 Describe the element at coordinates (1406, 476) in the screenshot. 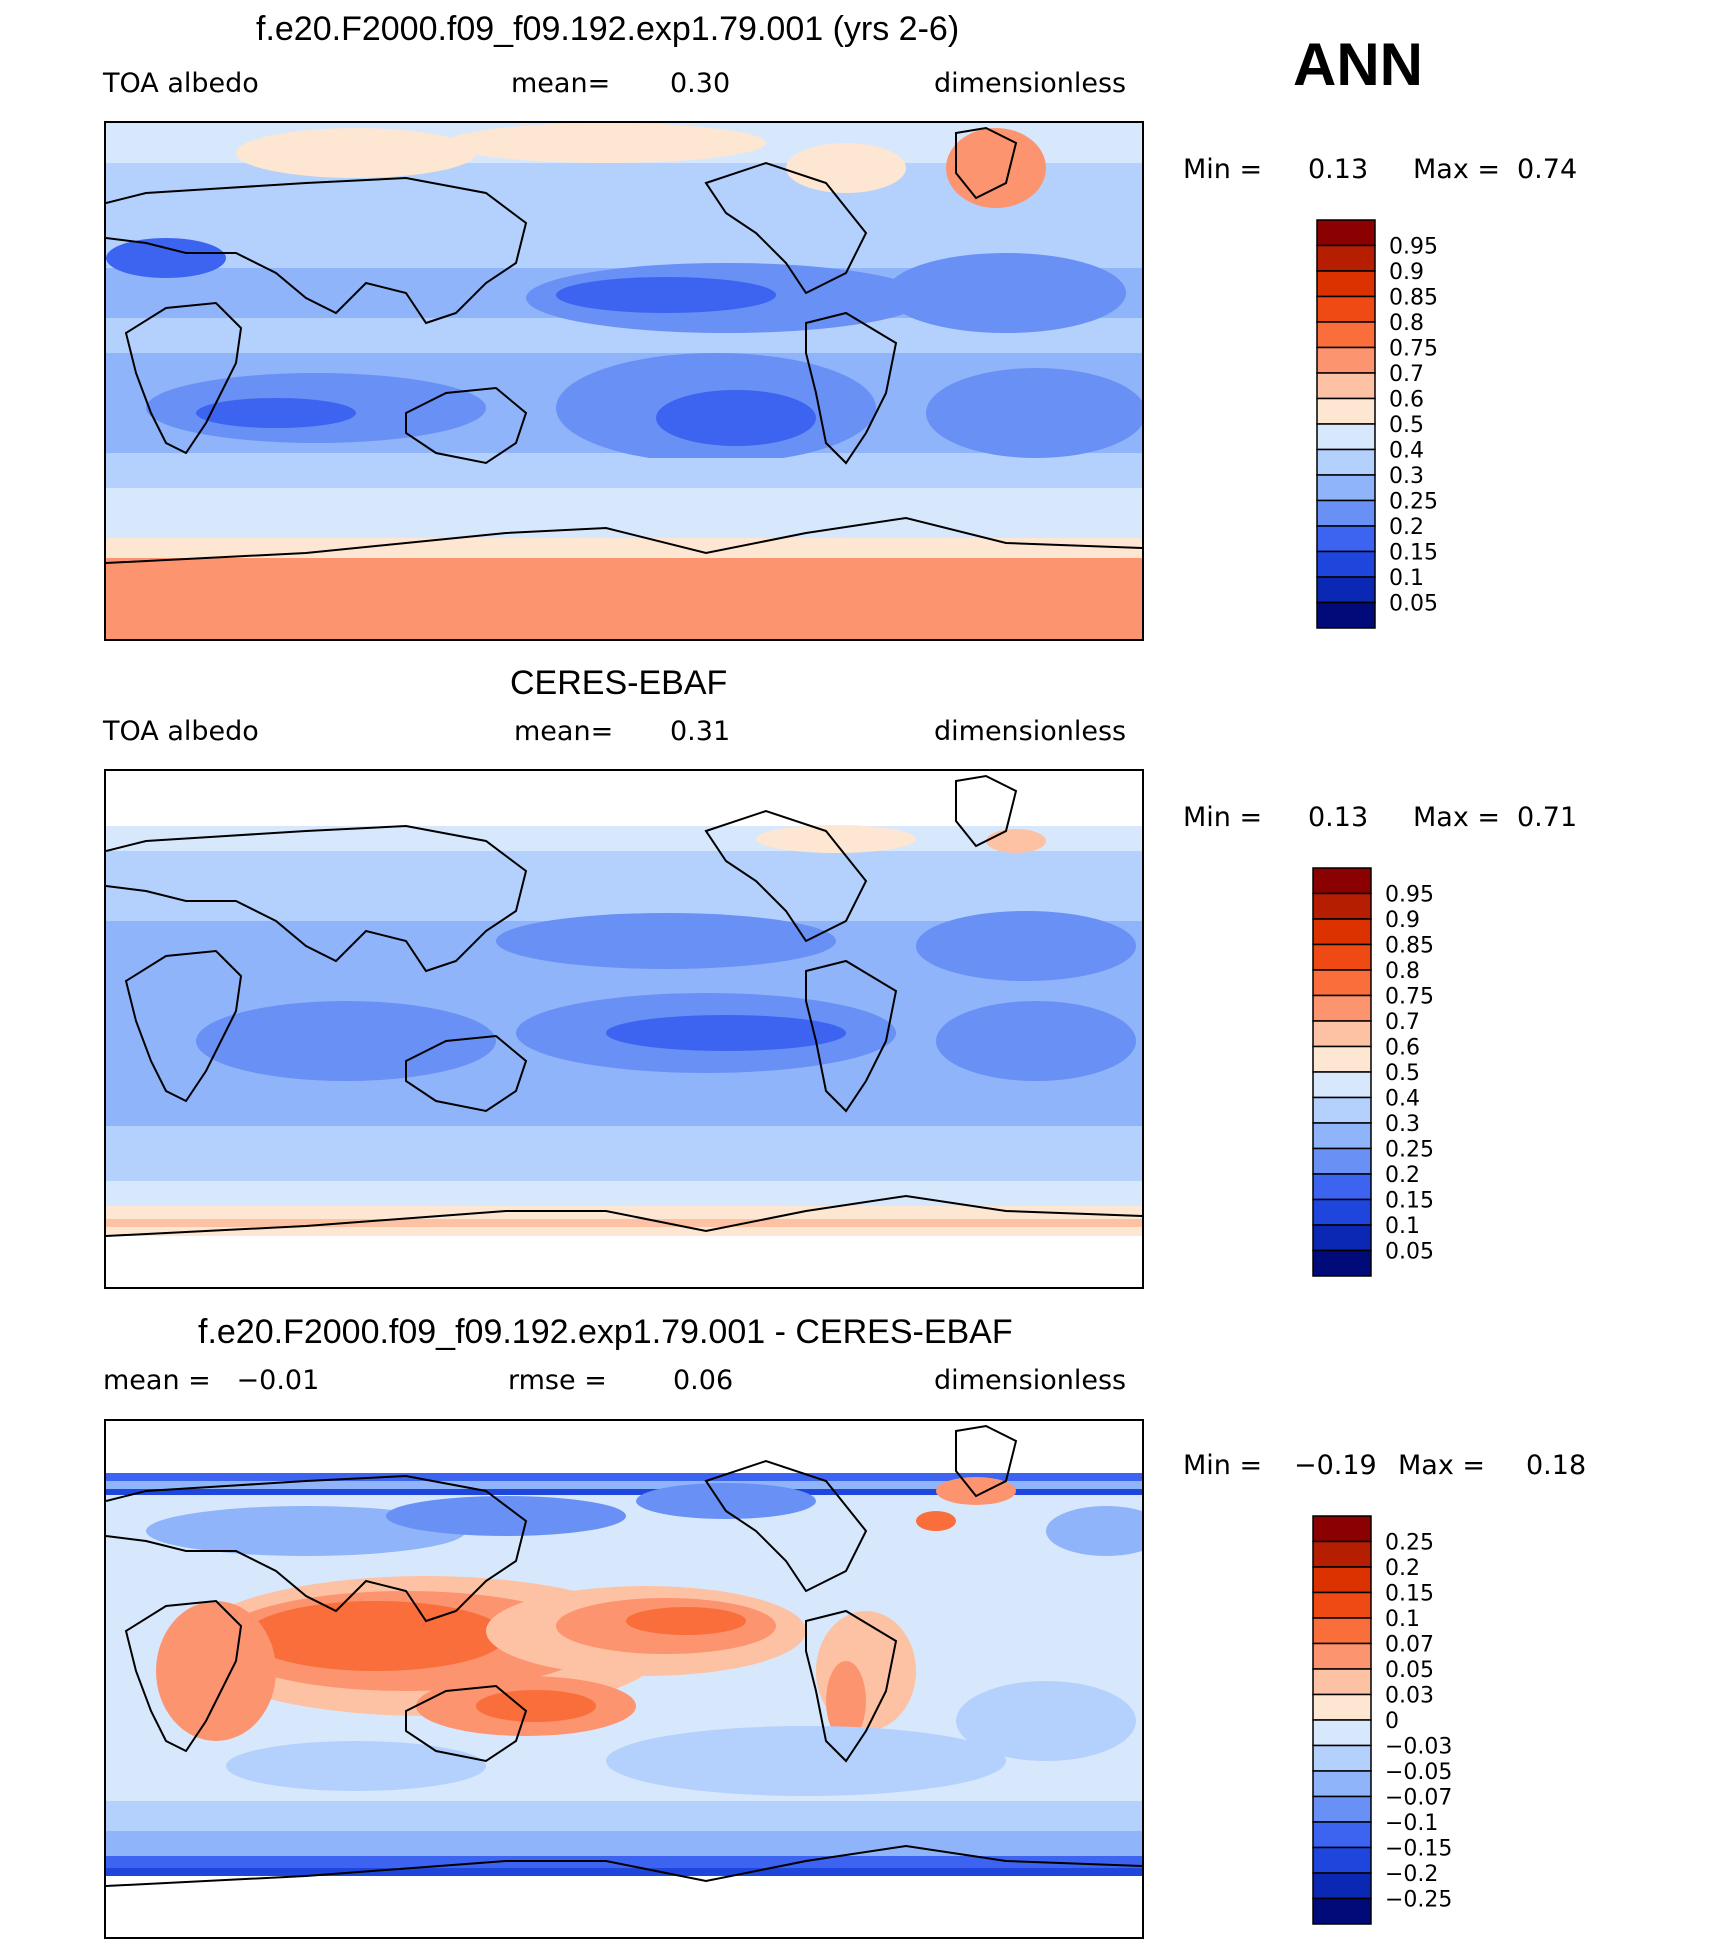

I see `panel1-colorbar-tick-label: 0.3` at that location.